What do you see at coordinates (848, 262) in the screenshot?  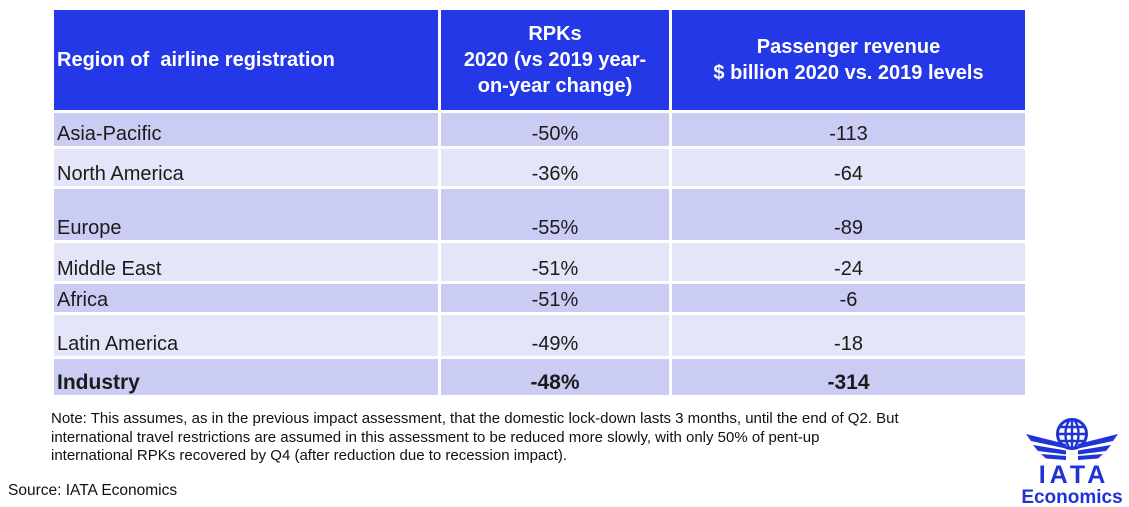 I see `revenue-cell: -24` at bounding box center [848, 262].